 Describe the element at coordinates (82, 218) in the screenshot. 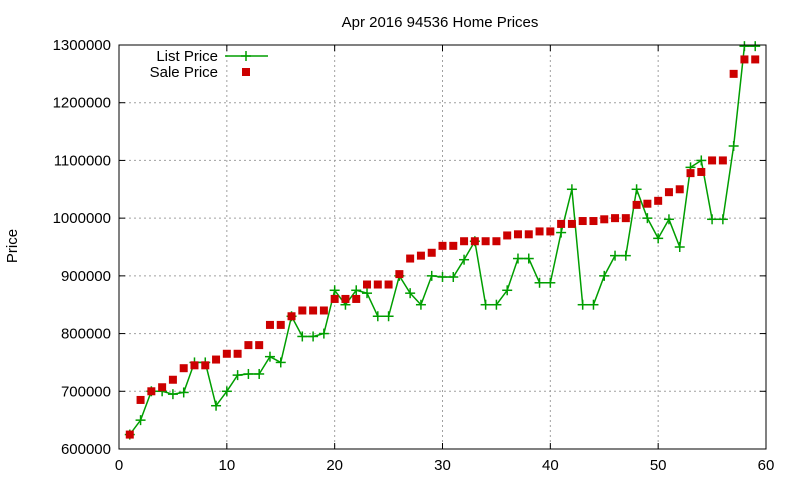

I see `y-tick-label: 1000000` at that location.